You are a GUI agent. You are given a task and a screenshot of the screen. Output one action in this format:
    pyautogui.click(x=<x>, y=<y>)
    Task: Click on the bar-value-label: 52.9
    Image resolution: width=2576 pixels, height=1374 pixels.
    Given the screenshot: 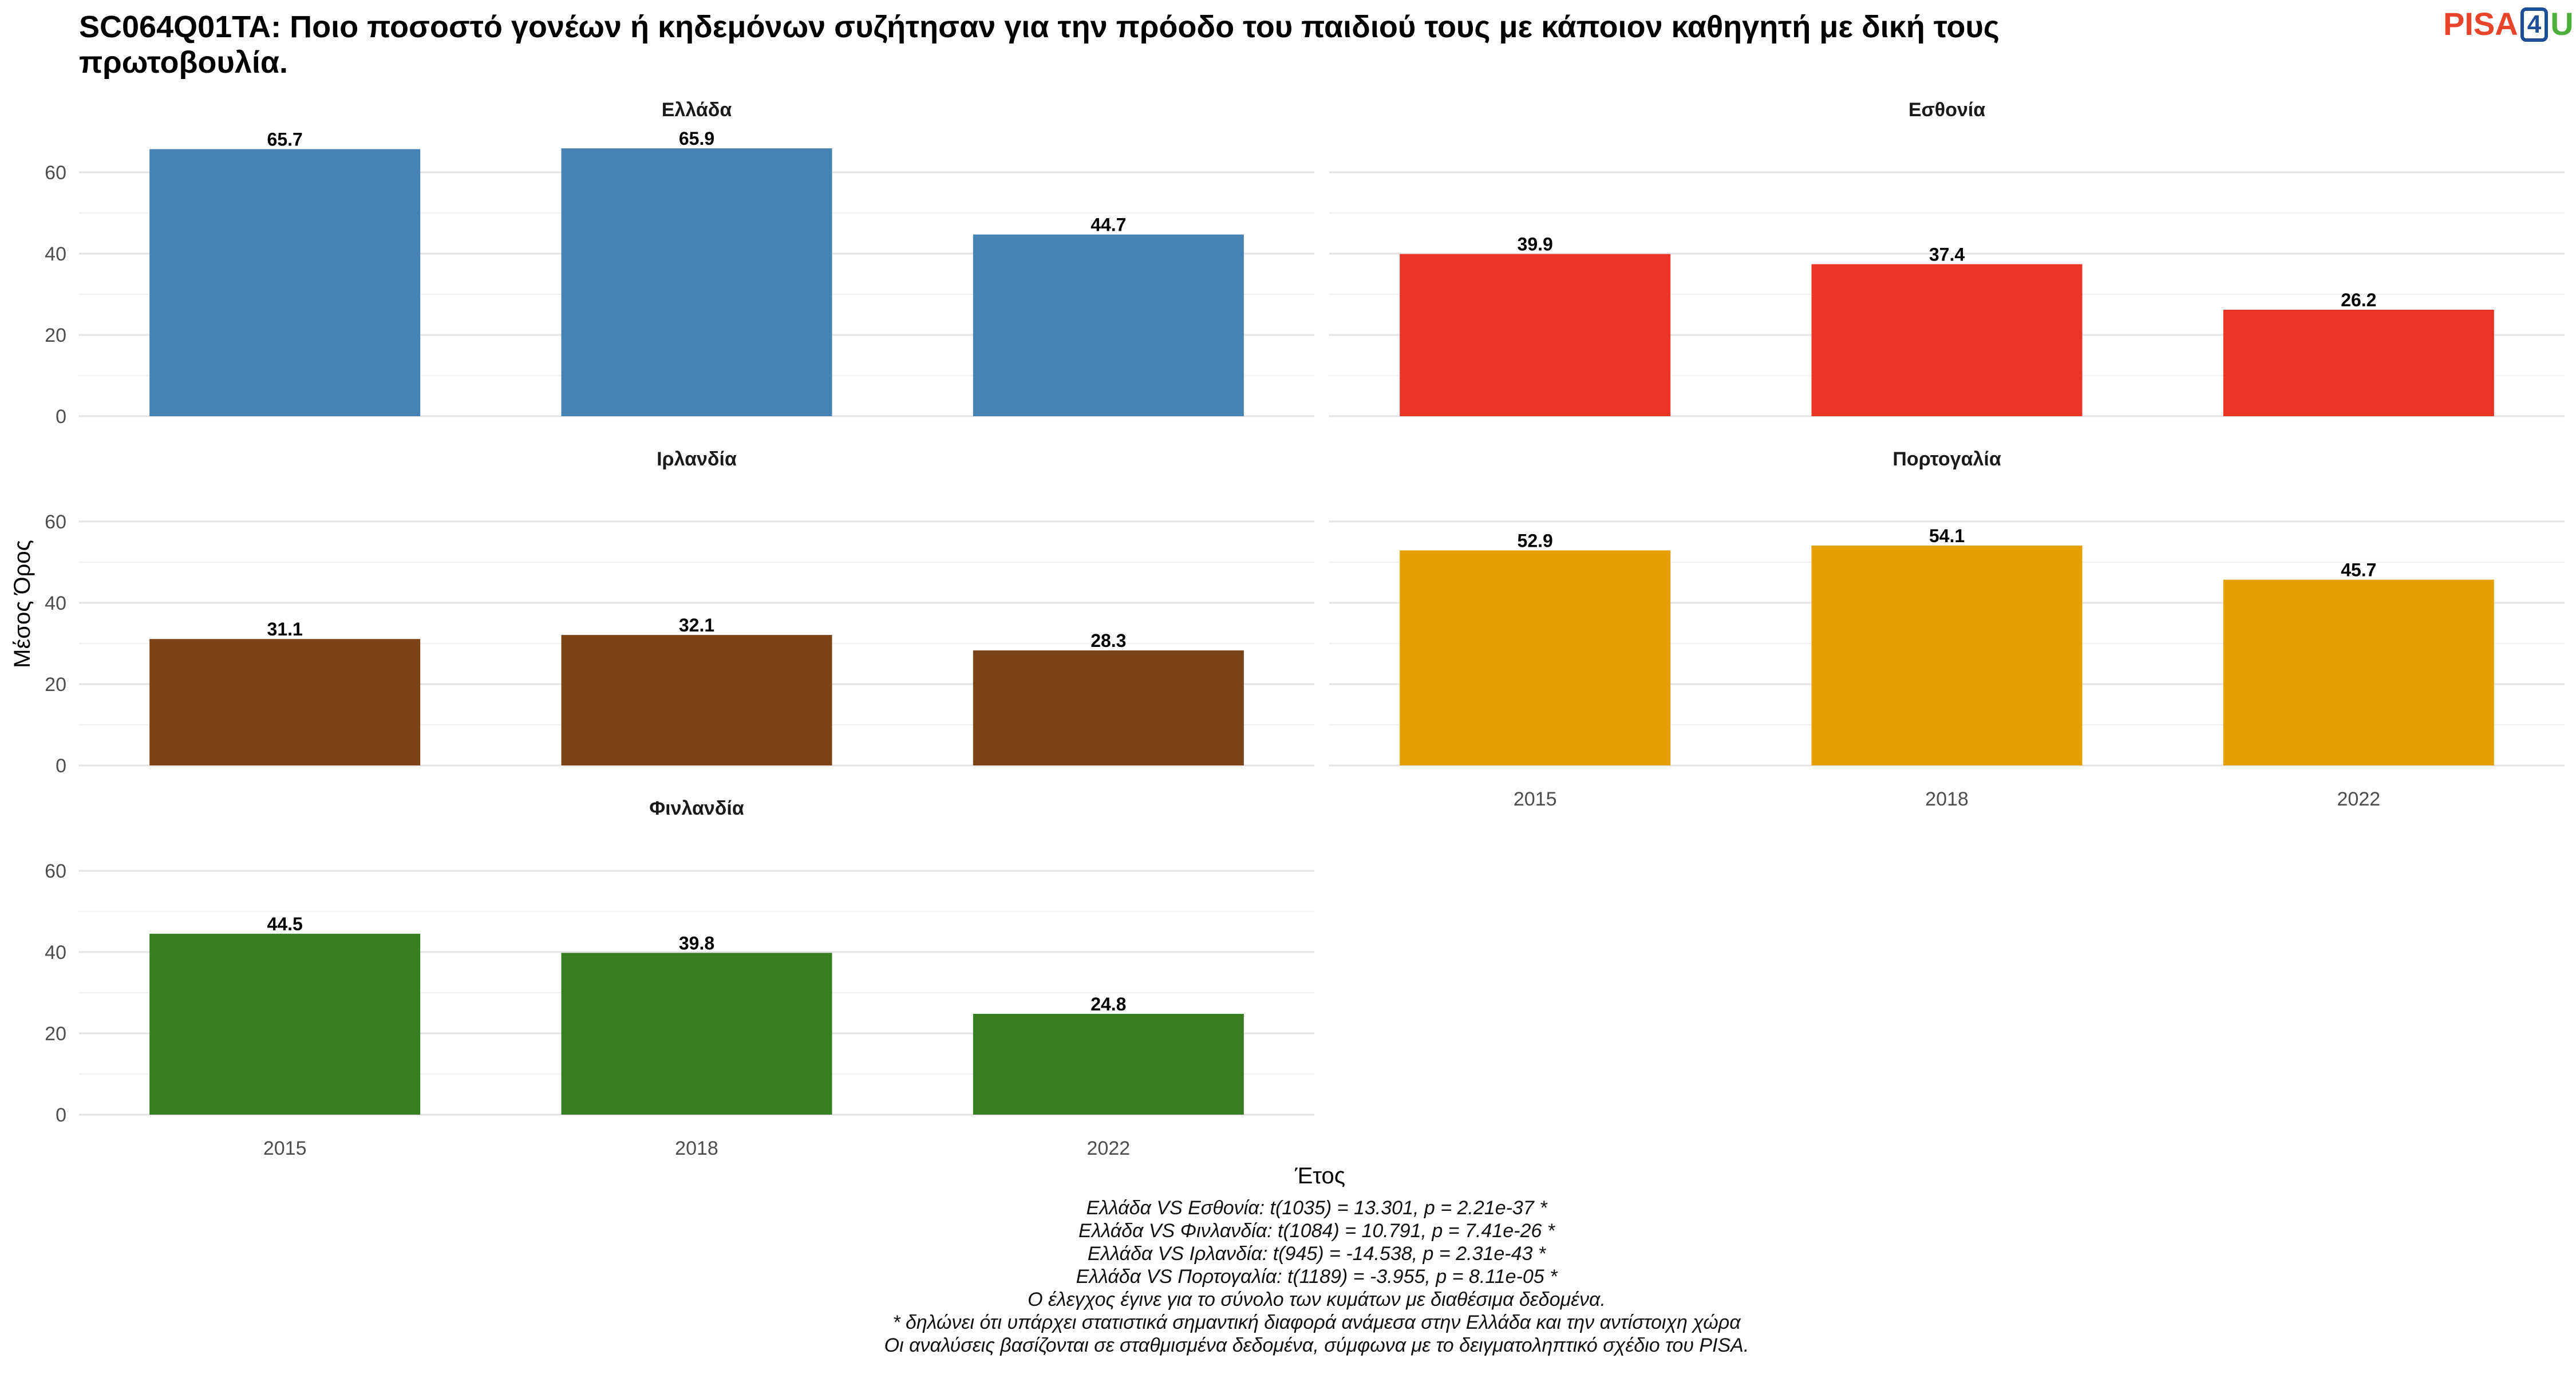 What is the action you would take?
    pyautogui.click(x=1535, y=540)
    